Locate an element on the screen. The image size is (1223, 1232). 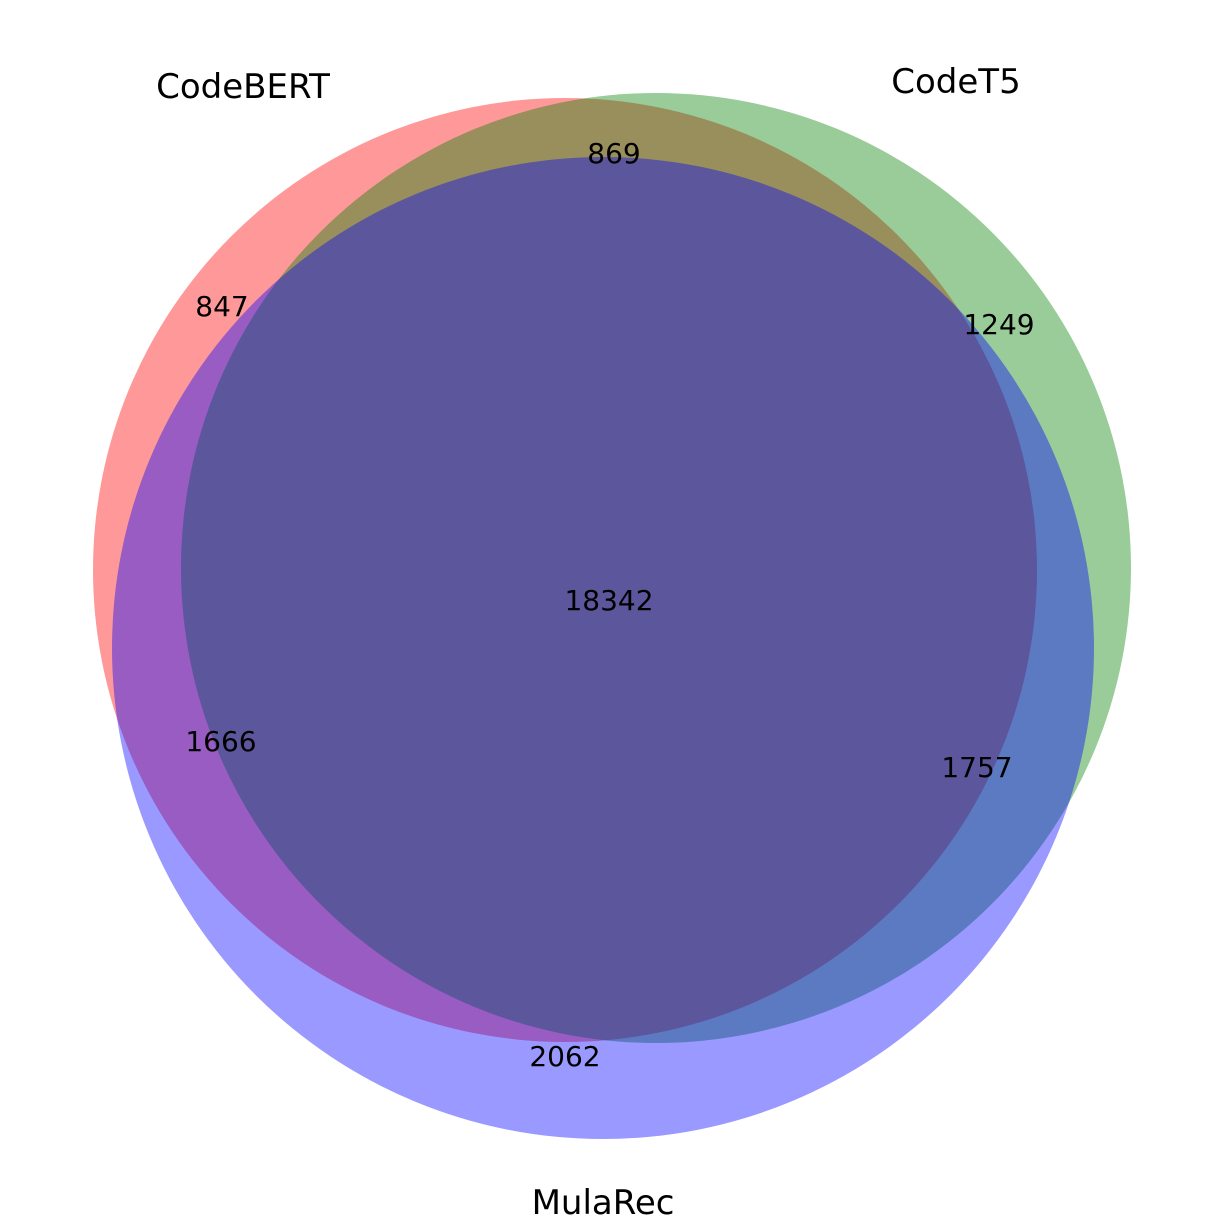
set-label-codet5: CodeT5 is located at coordinates (955, 82).